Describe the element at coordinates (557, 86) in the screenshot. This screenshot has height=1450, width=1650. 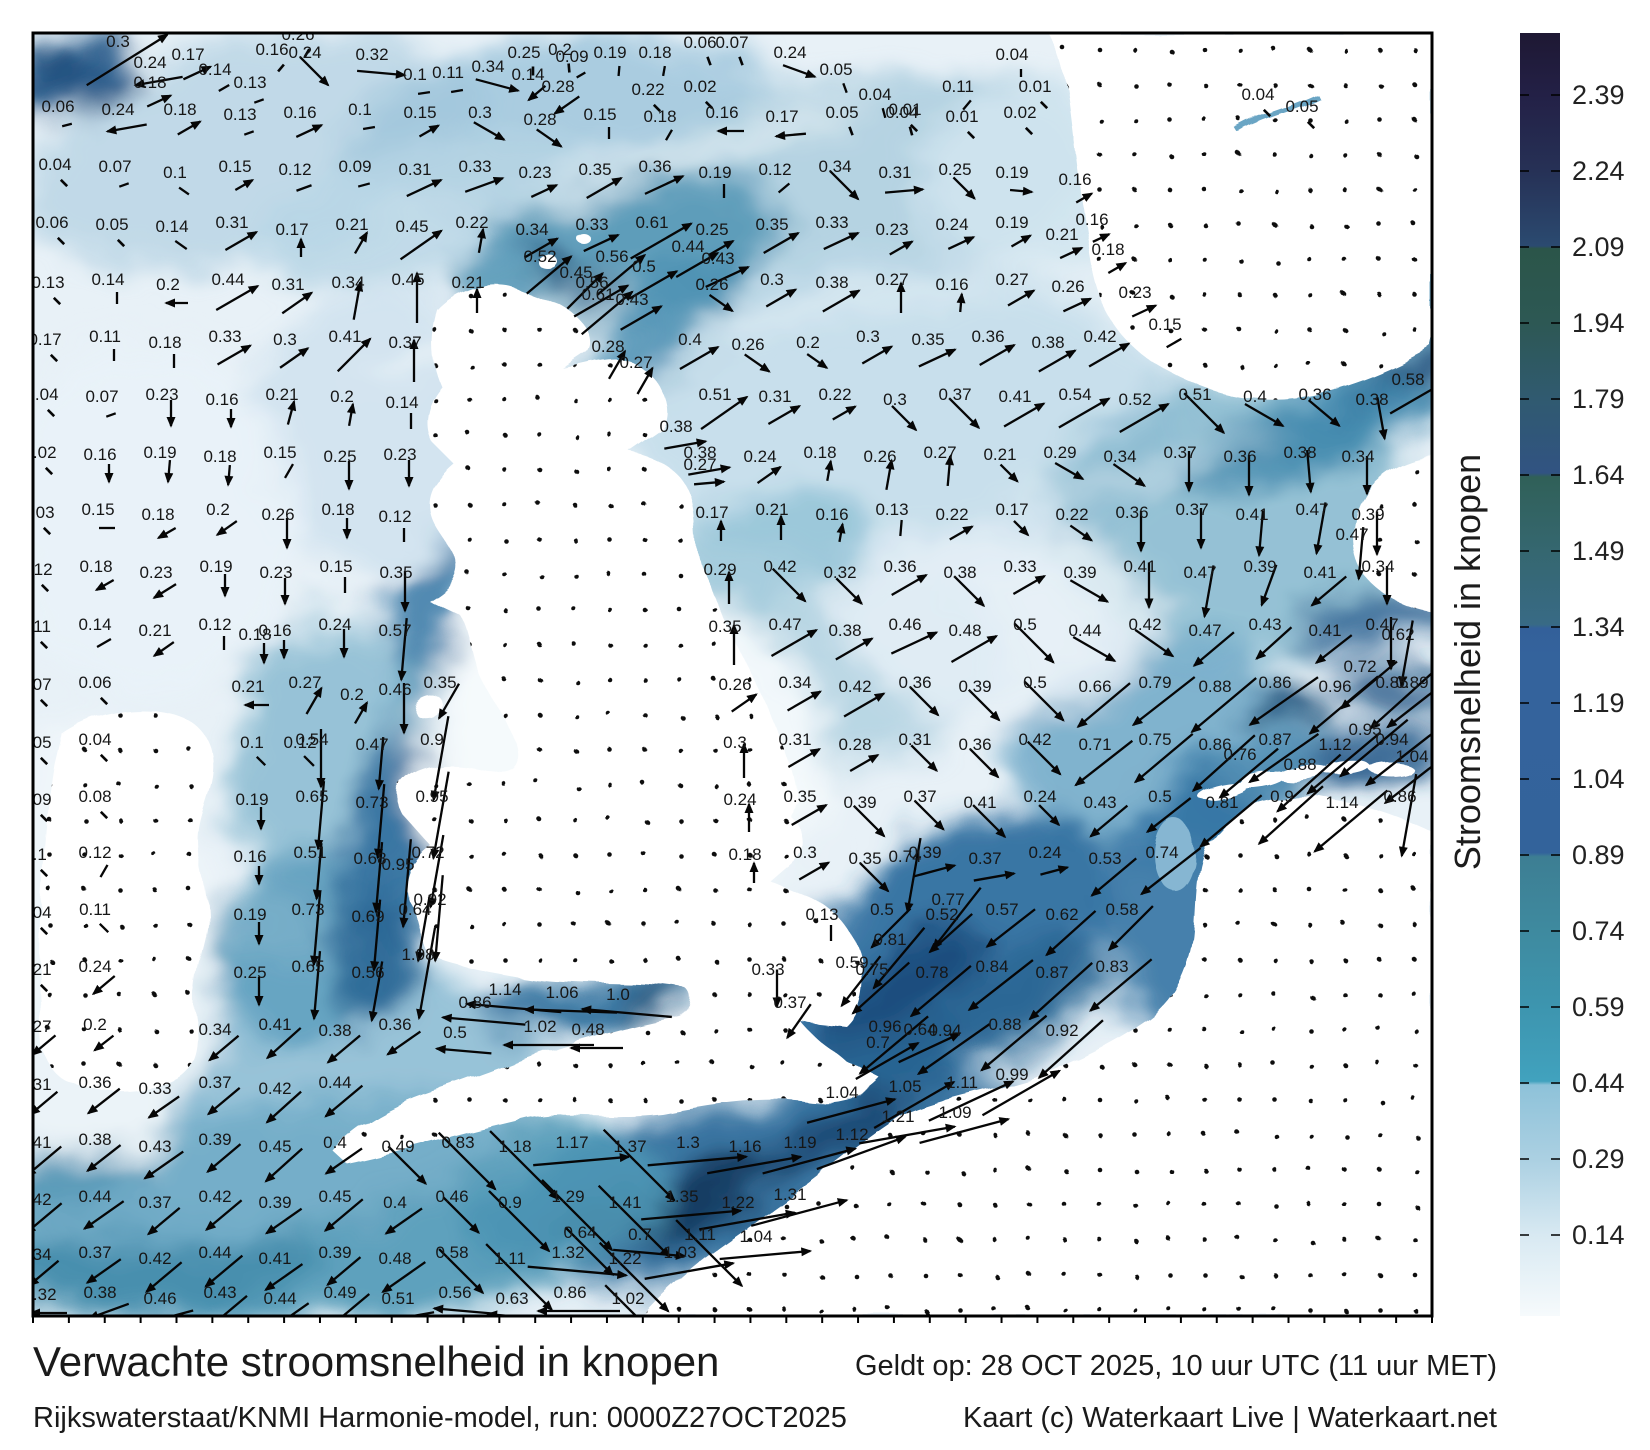
I see `current-value: 0.28` at that location.